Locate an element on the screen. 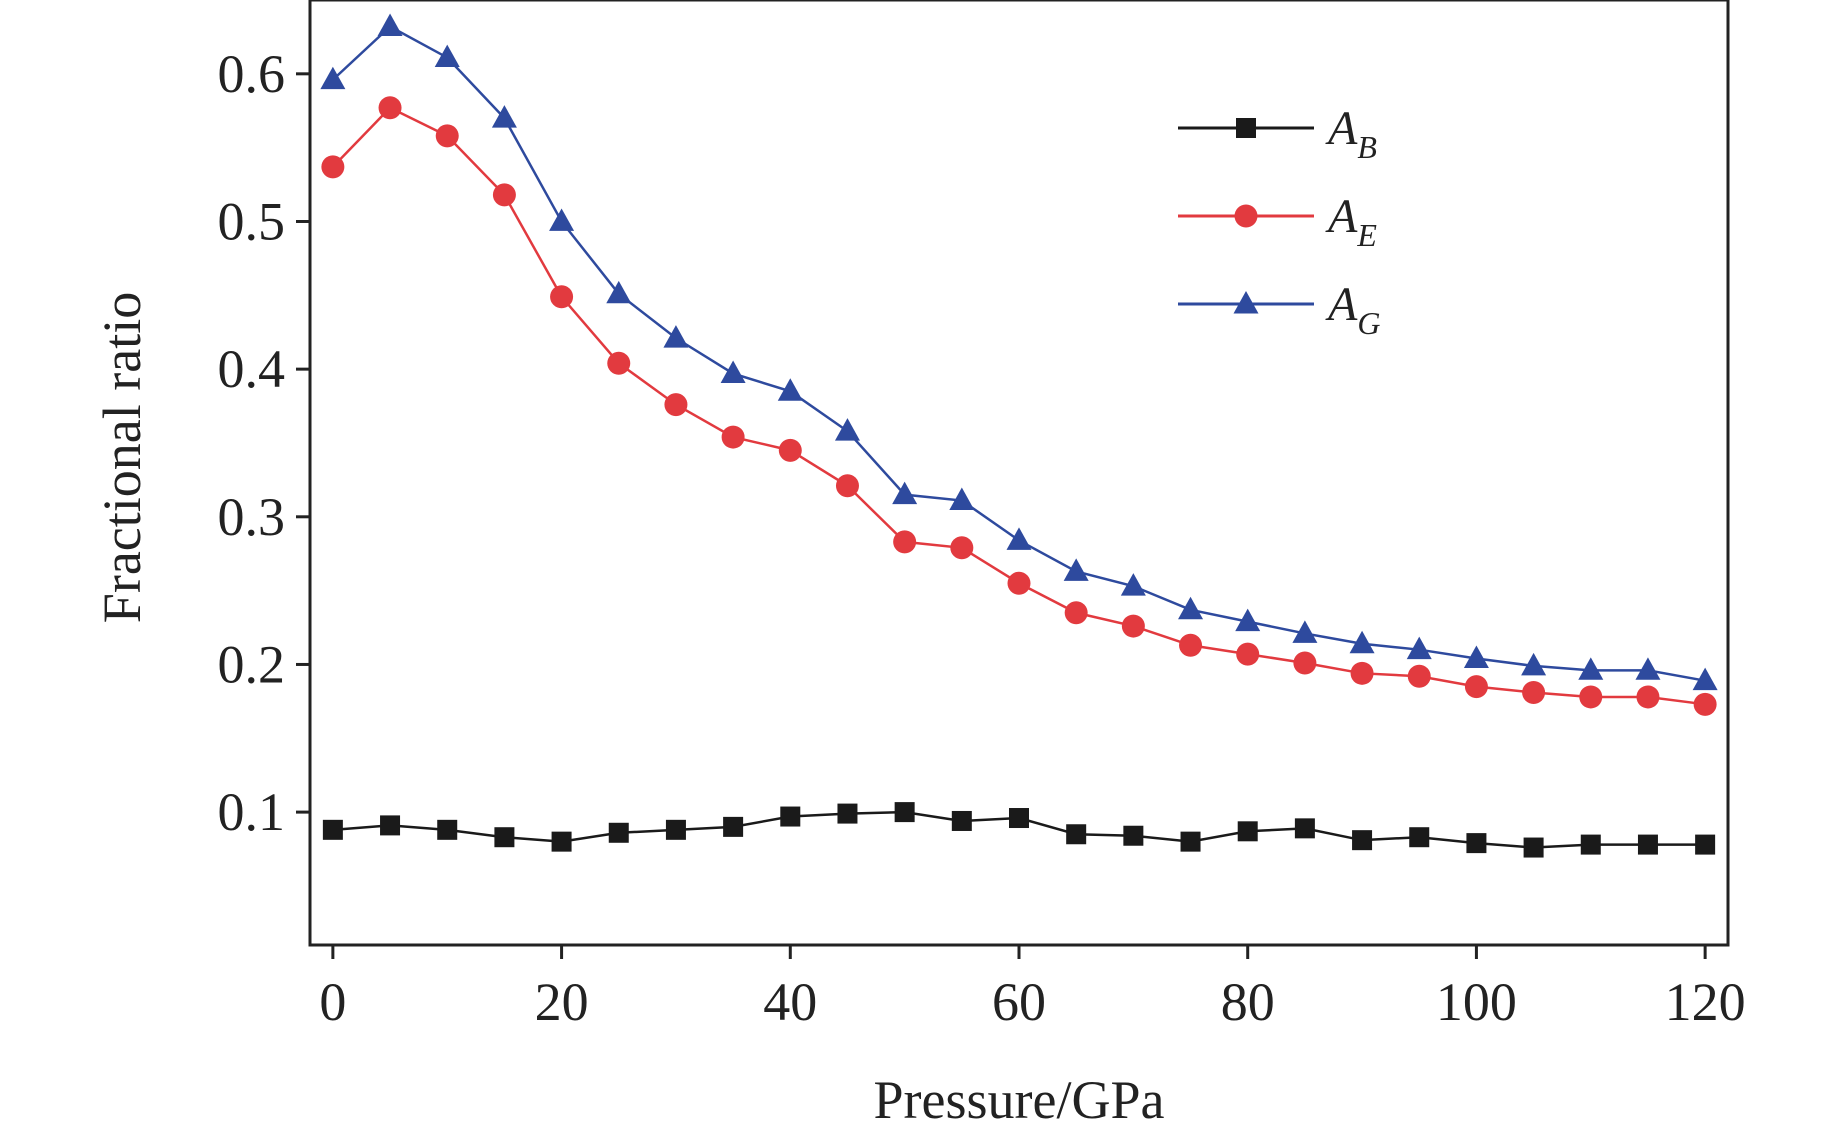  legend-label-A_G: AG is located at coordinates (1352, 309).